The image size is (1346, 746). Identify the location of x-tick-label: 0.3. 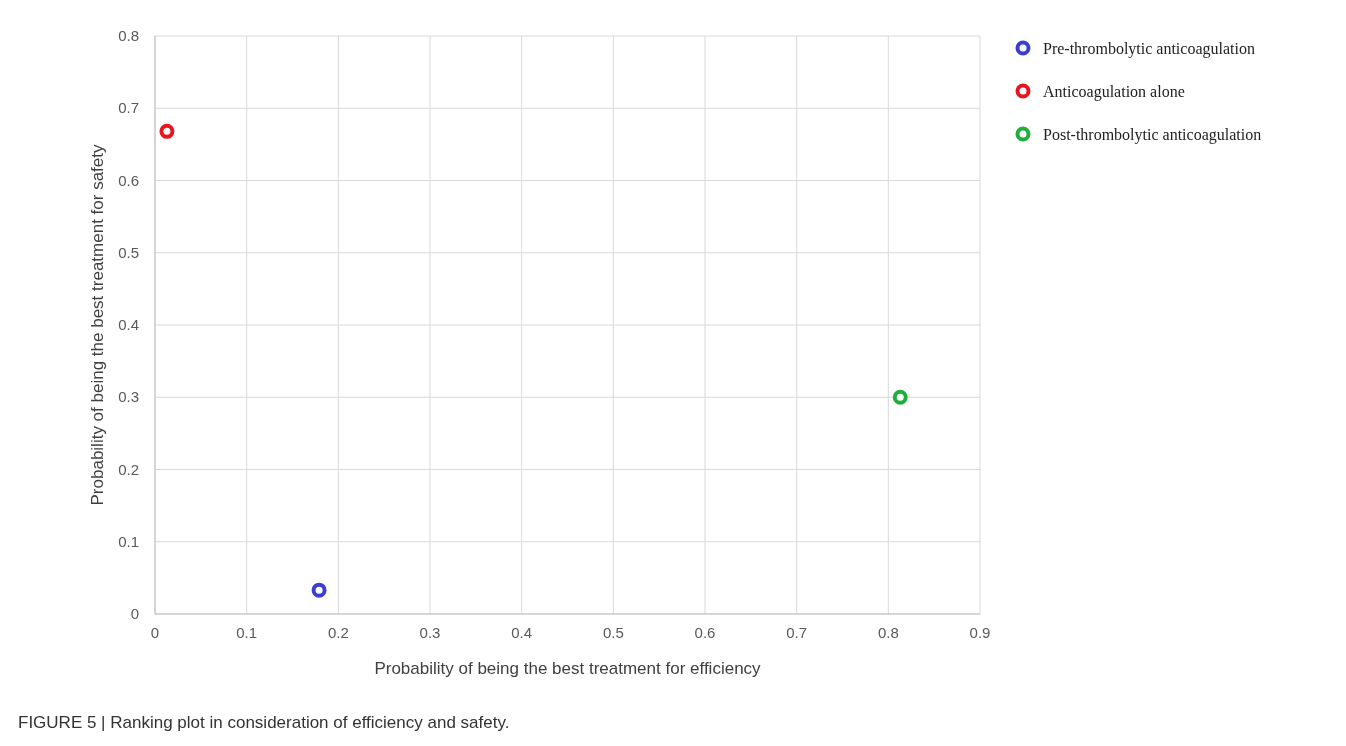
(430, 632).